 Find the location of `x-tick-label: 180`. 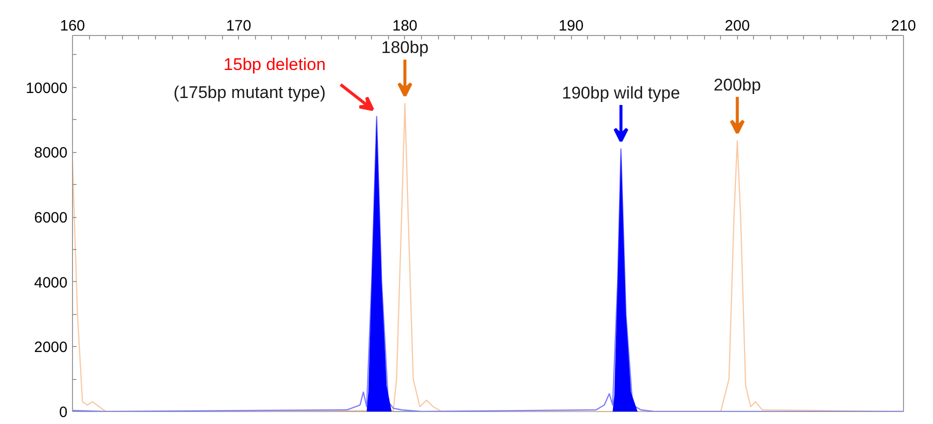

x-tick-label: 180 is located at coordinates (405, 26).